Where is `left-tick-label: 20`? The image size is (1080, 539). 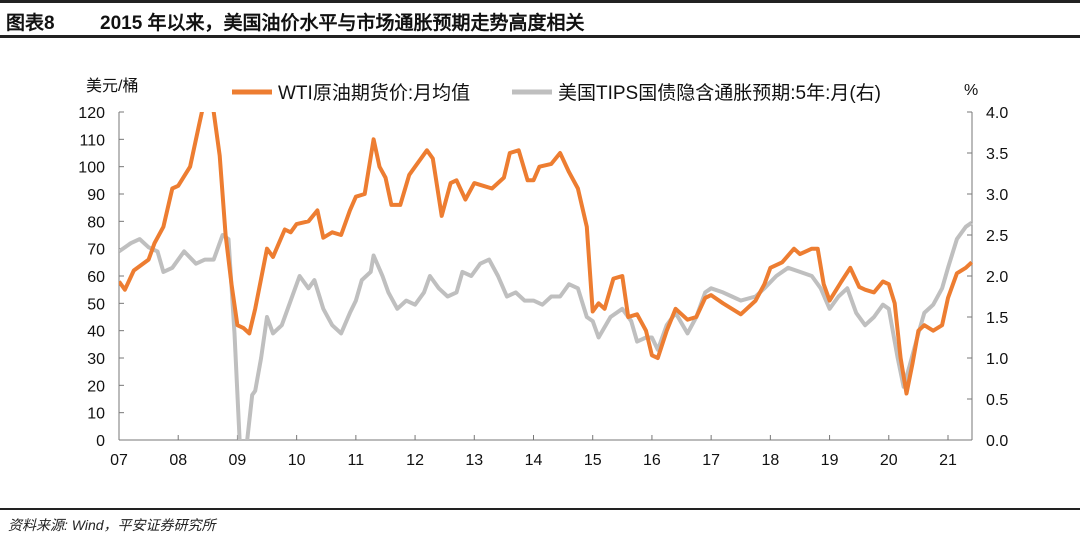 left-tick-label: 20 is located at coordinates (96, 386).